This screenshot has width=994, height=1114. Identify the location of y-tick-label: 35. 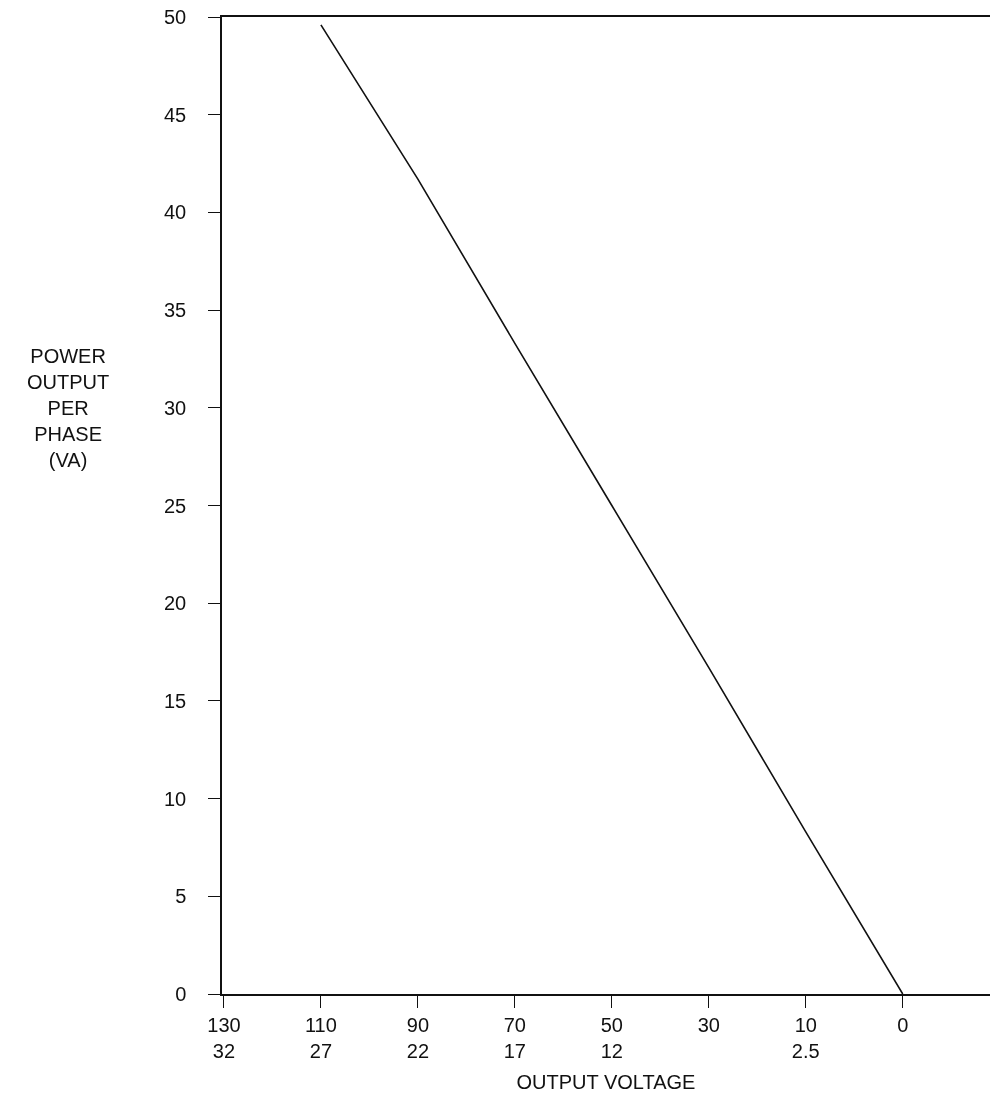
(175, 310).